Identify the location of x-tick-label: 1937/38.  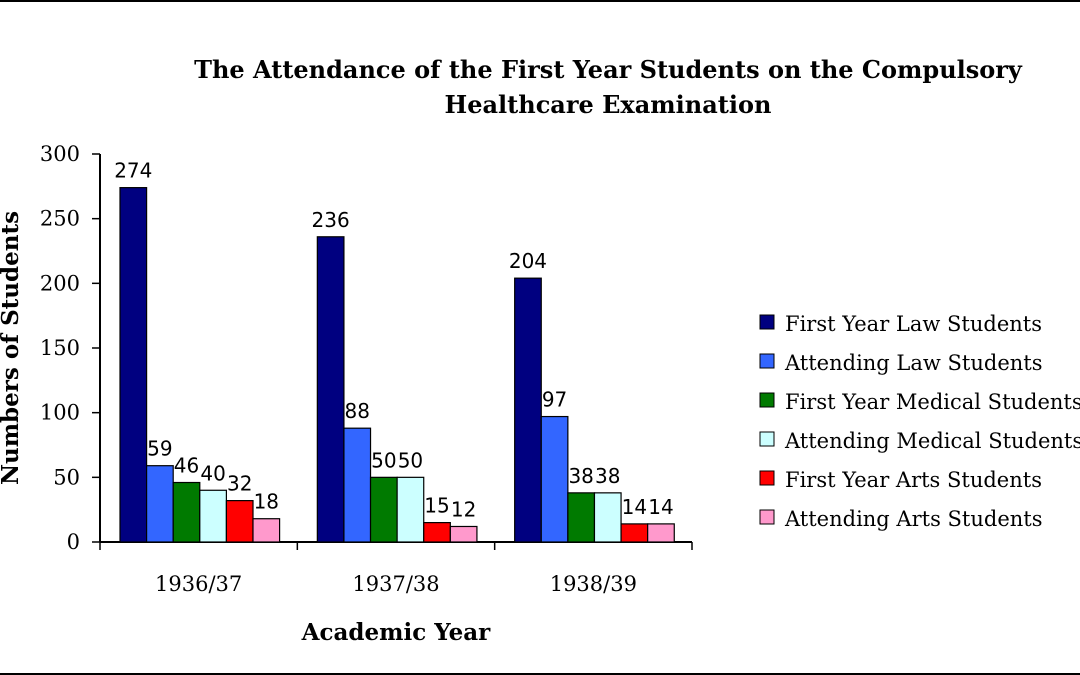
(395, 584).